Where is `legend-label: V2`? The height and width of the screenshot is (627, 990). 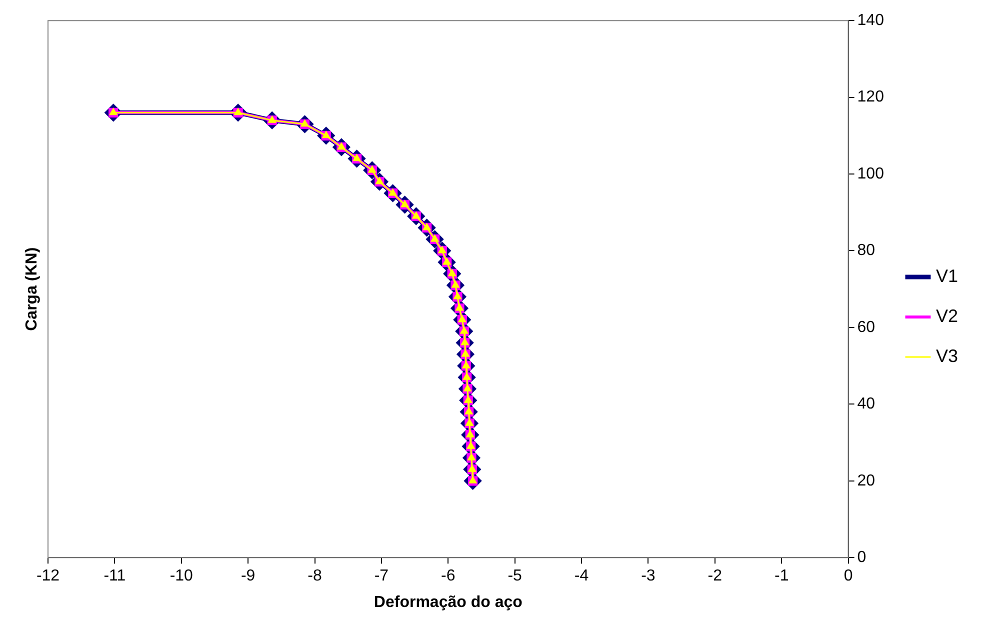
legend-label: V2 is located at coordinates (947, 316).